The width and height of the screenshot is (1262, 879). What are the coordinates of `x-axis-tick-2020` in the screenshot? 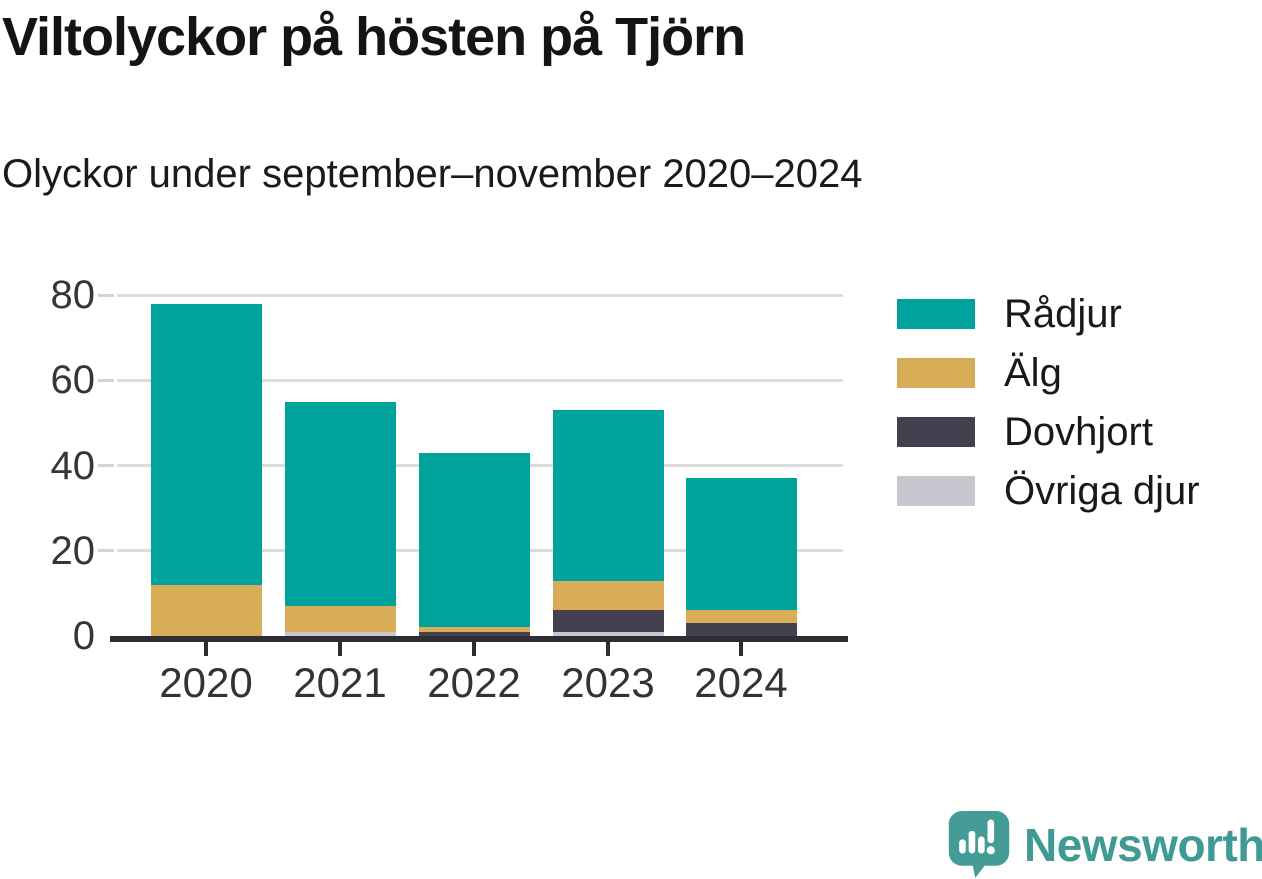 It's located at (206, 649).